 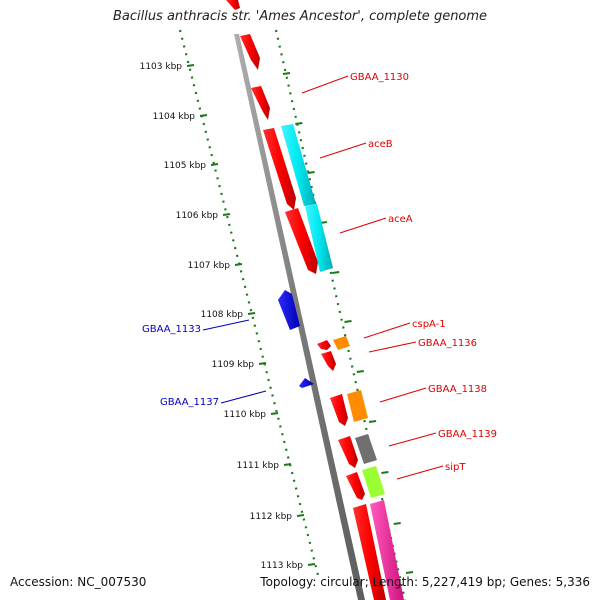 I want to click on gene-cyan-aceb, so click(x=298, y=165).